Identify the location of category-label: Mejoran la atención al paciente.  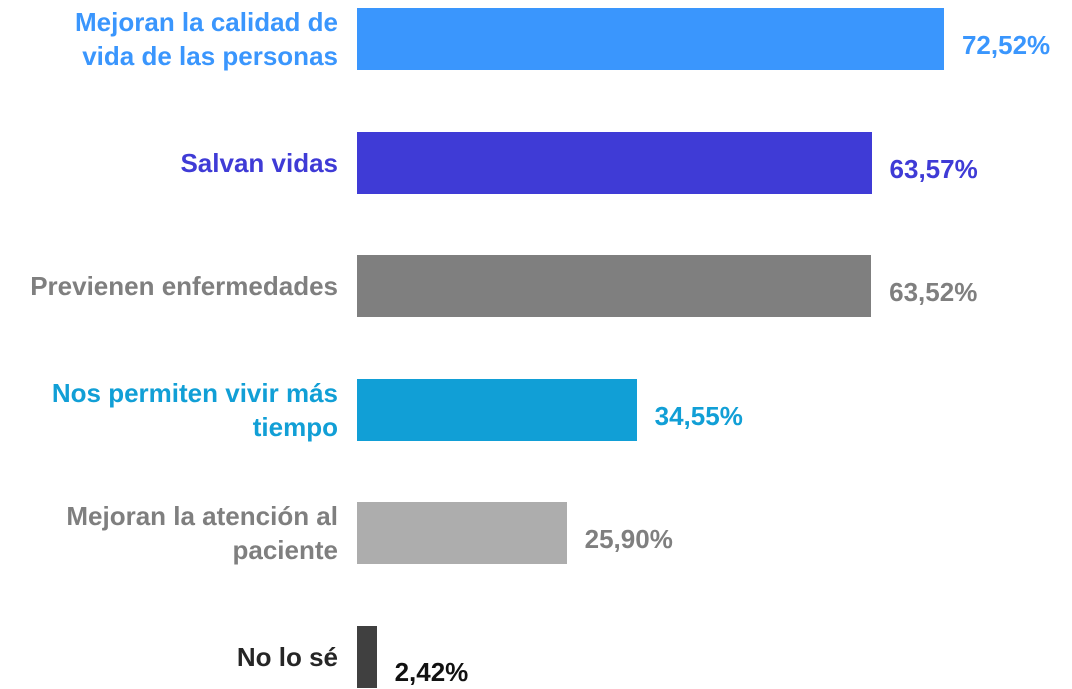
(202, 533).